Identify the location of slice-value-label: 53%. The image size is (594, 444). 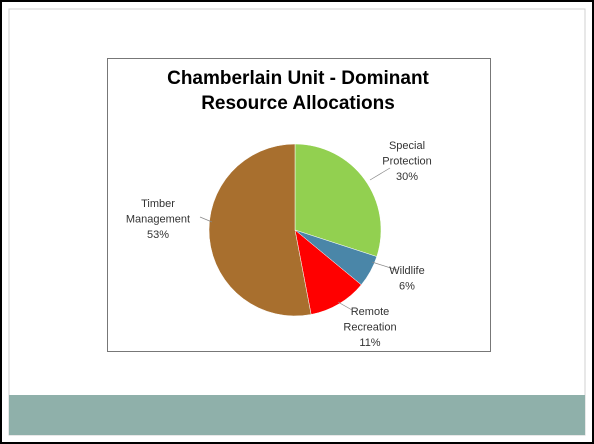
(158, 235).